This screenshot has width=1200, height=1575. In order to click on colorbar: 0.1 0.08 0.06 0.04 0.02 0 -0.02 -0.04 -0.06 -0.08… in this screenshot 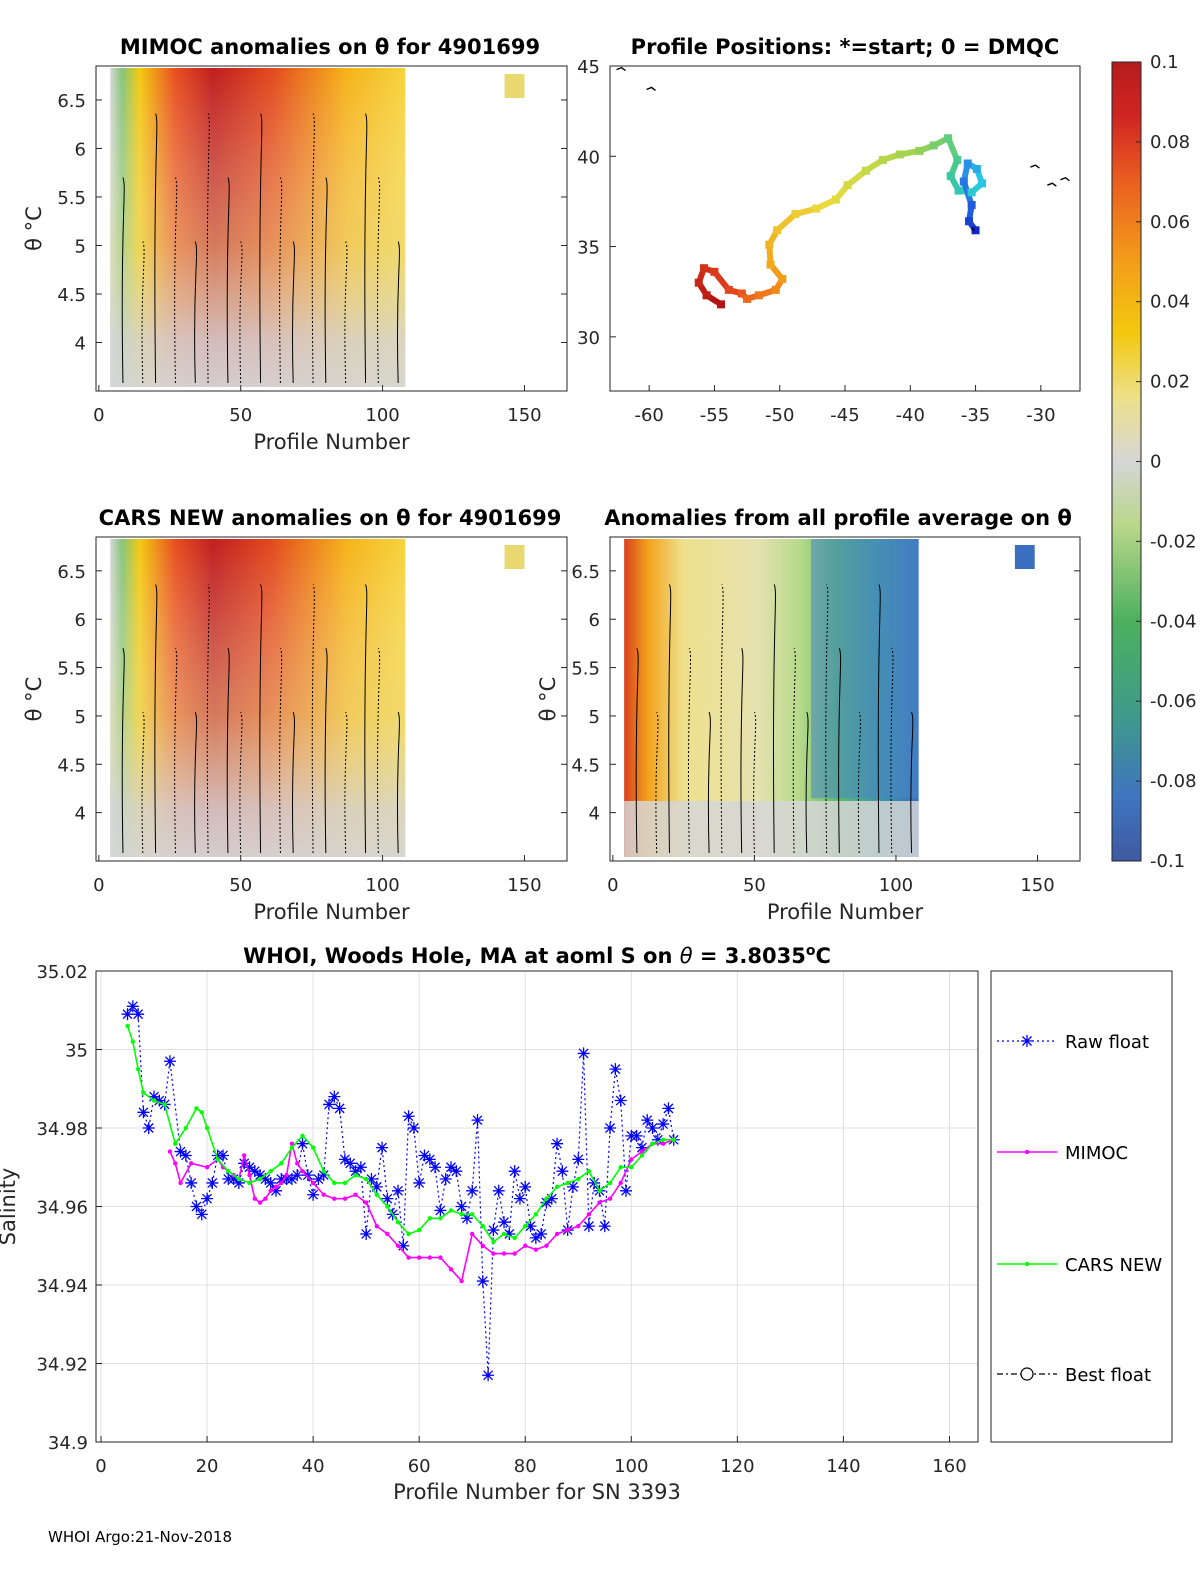, I will do `click(1154, 462)`.